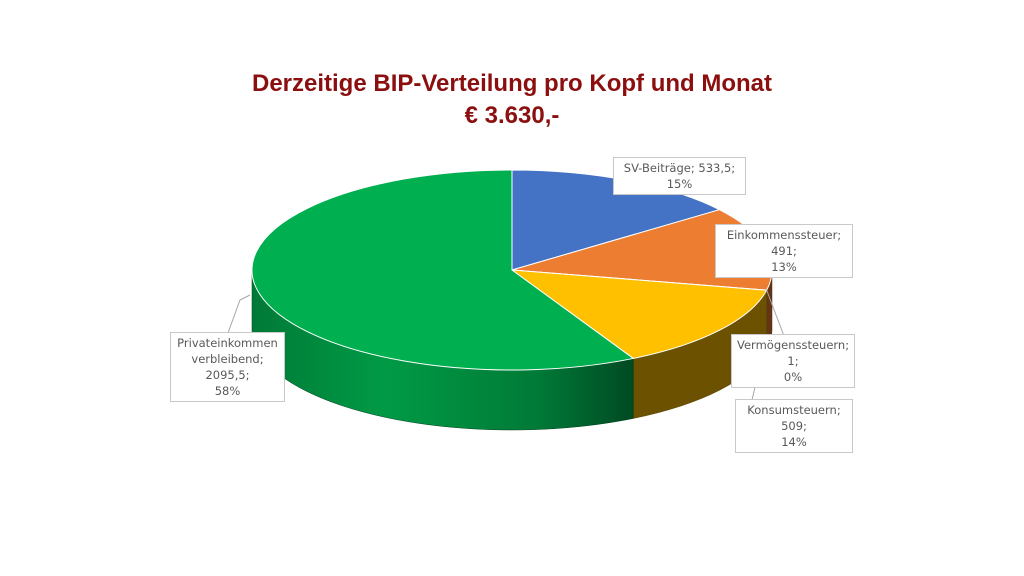  I want to click on data-label-privateinkommen: Privateinkommen verbleibend; 2095,5; 58%, so click(227, 367).